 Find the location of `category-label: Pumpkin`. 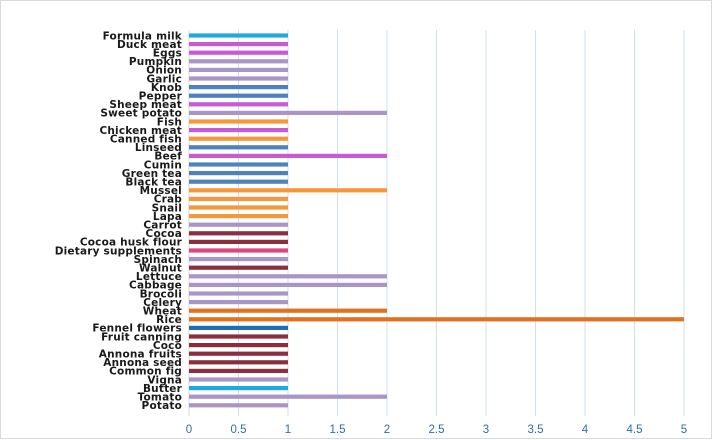

category-label: Pumpkin is located at coordinates (155, 62).